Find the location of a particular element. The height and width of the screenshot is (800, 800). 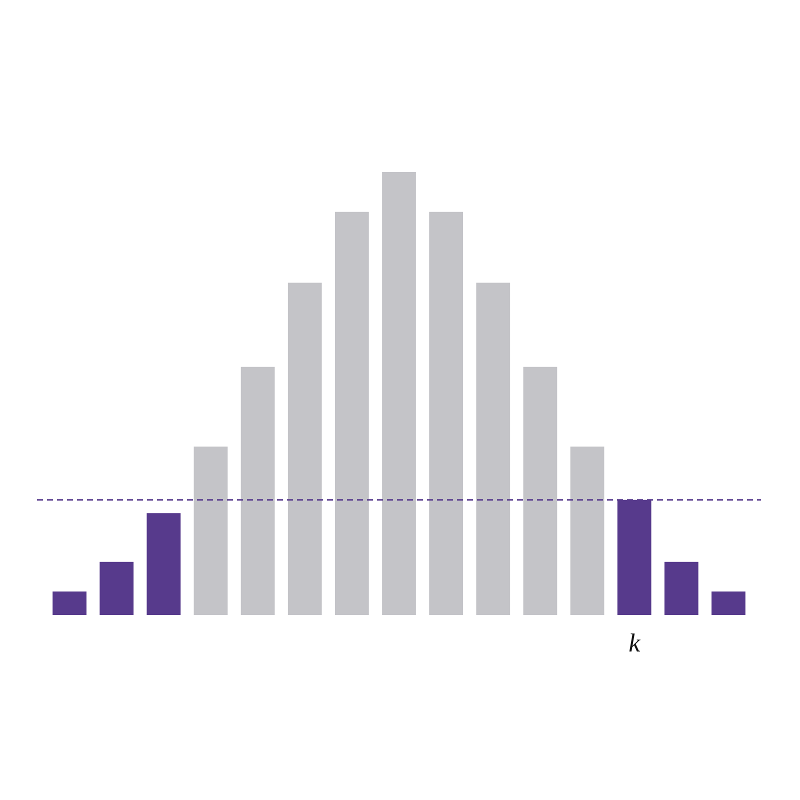

x-tick-label: k is located at coordinates (634, 643).